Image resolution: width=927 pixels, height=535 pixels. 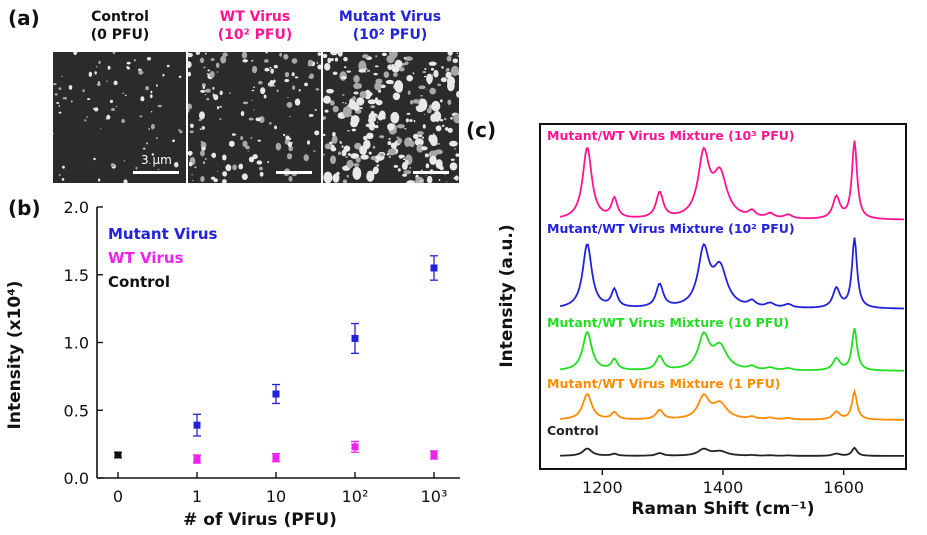 I want to click on spectrum-label: Mutant/WT Virus Mixture (1 PFU), so click(x=663, y=383).